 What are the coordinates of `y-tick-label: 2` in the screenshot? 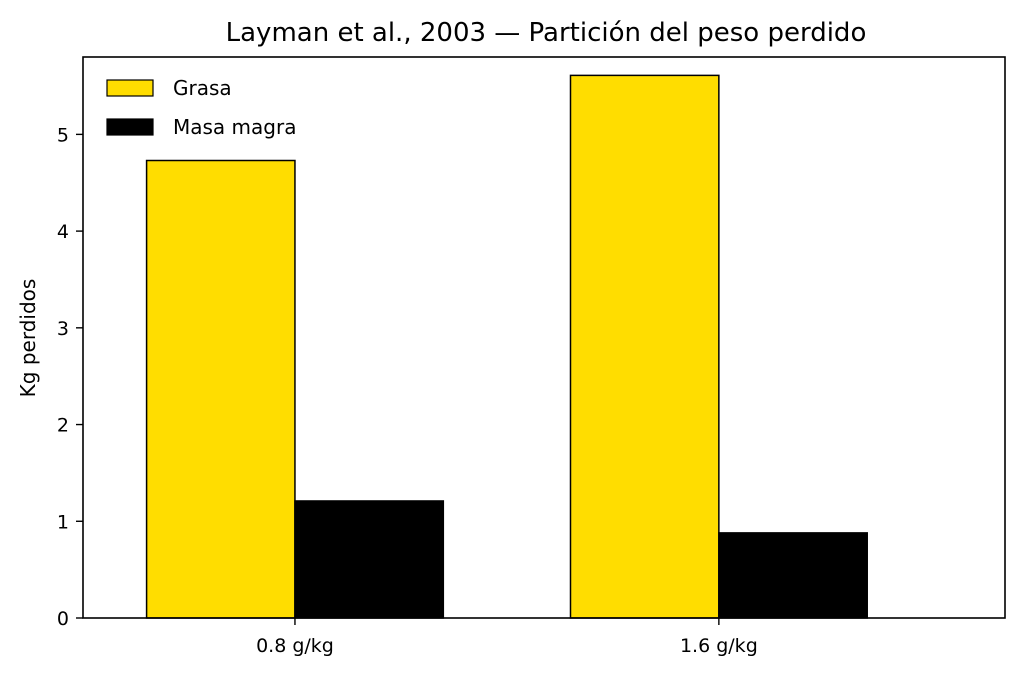 It's located at (63, 426).